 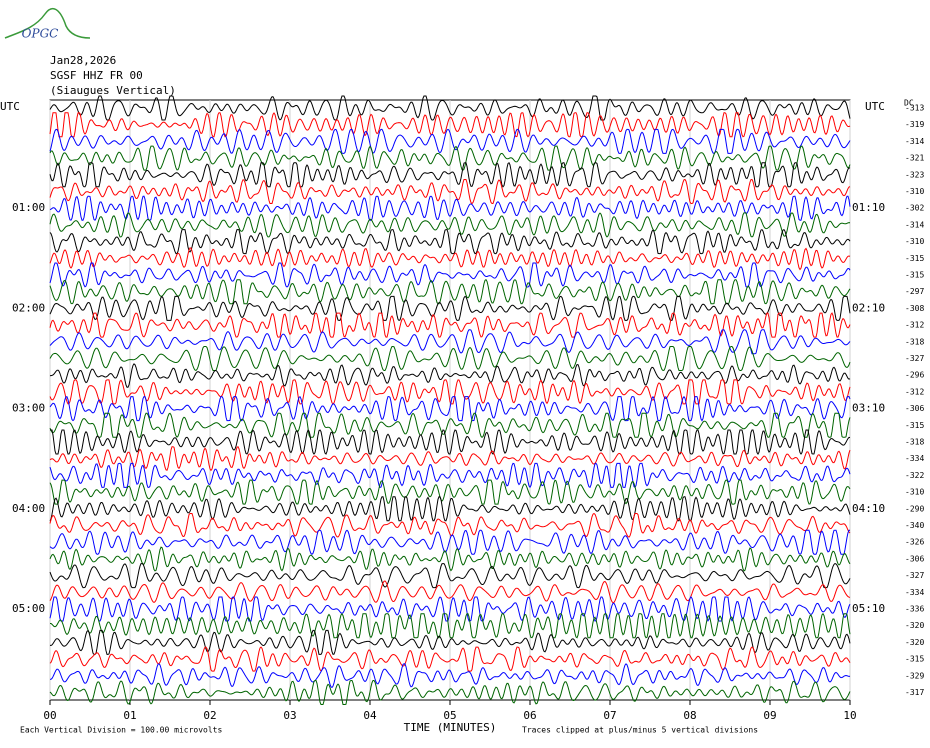 What do you see at coordinates (909, 103) in the screenshot?
I see `dc-label: DC` at bounding box center [909, 103].